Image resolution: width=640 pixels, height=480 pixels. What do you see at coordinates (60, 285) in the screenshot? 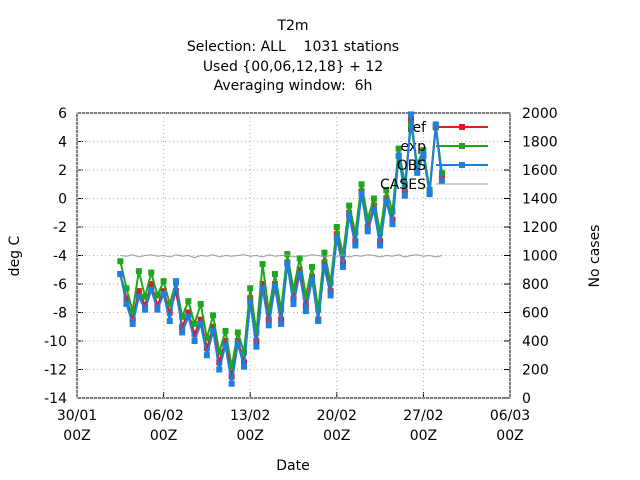
I see `y-tick-label: -6` at bounding box center [60, 285].